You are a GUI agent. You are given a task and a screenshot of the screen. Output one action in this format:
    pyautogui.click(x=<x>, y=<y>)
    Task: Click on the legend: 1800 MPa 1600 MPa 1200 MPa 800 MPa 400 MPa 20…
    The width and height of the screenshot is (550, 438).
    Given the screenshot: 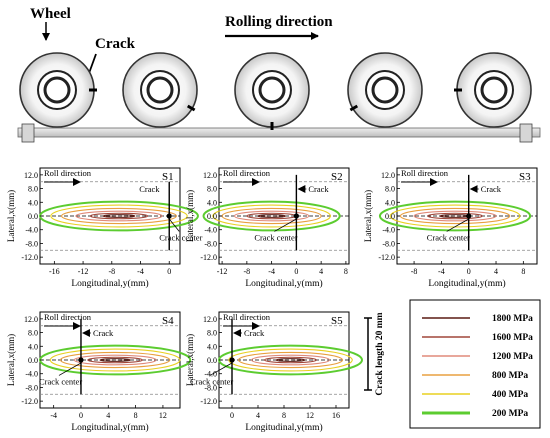 What is the action you would take?
    pyautogui.click(x=475, y=364)
    